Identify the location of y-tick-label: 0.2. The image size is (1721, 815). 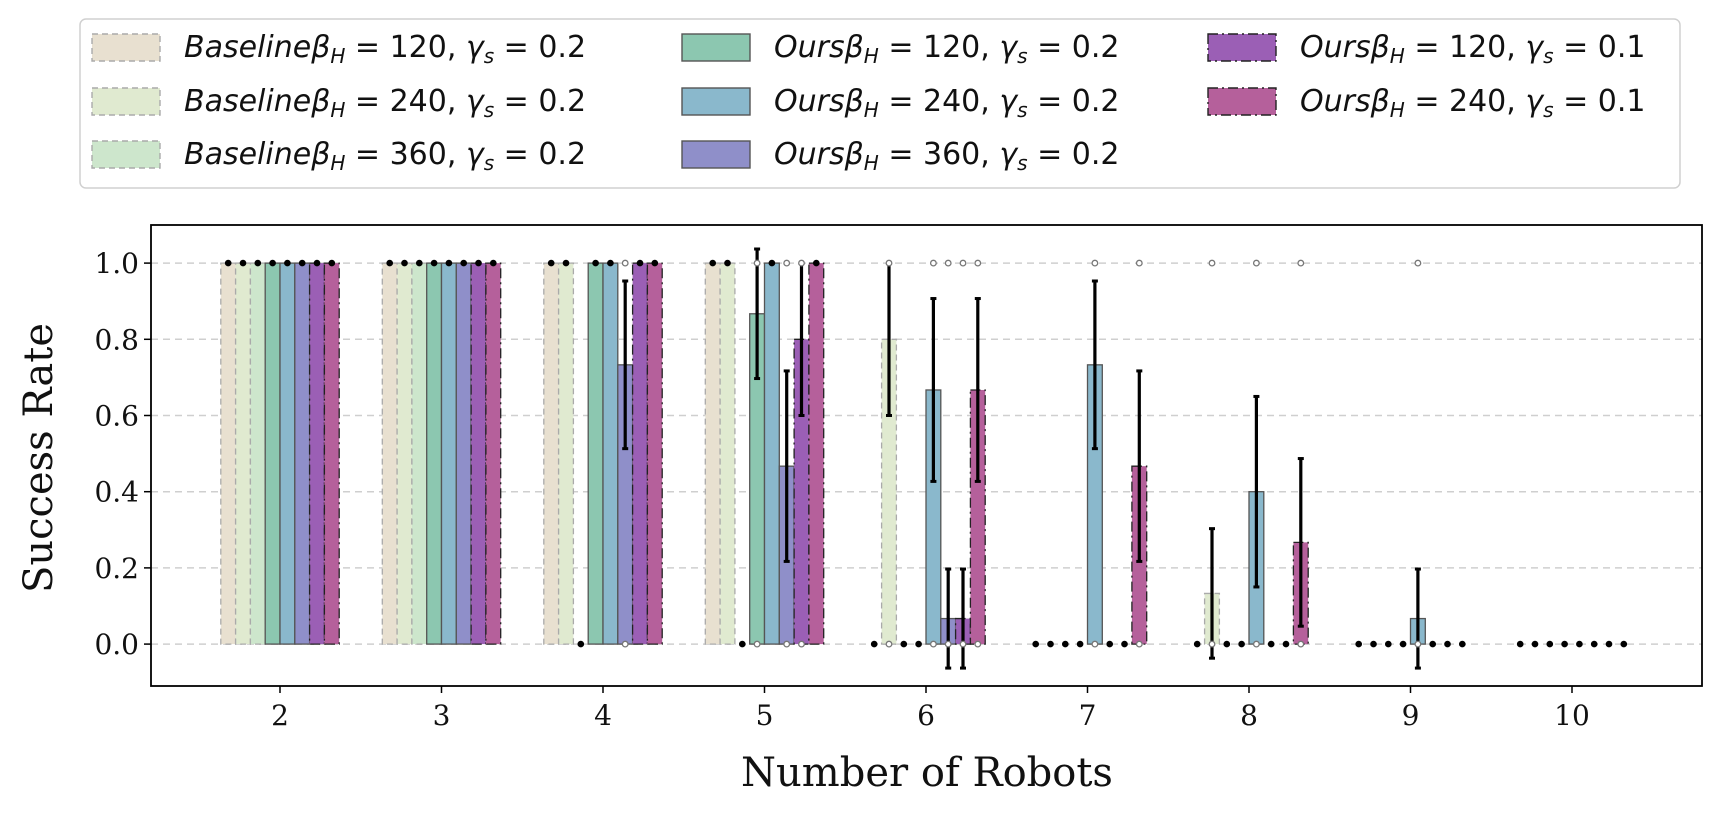
(116, 568).